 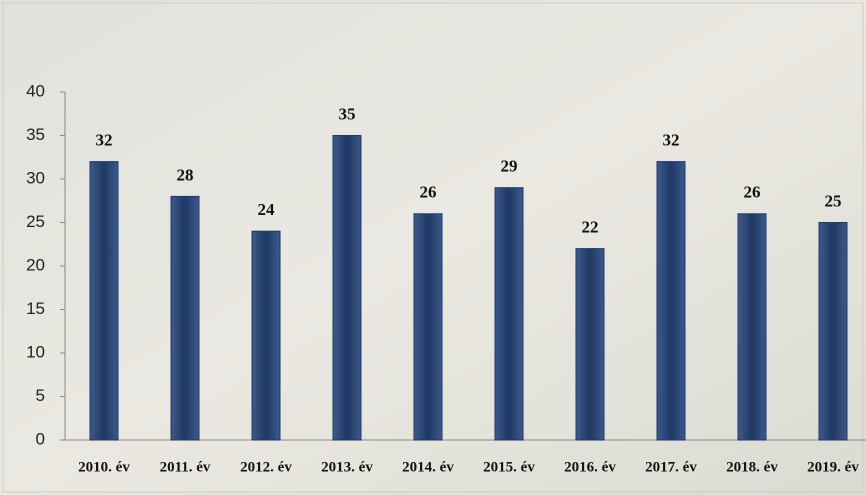 I want to click on x-tick-label: 2019. év, so click(x=833, y=467).